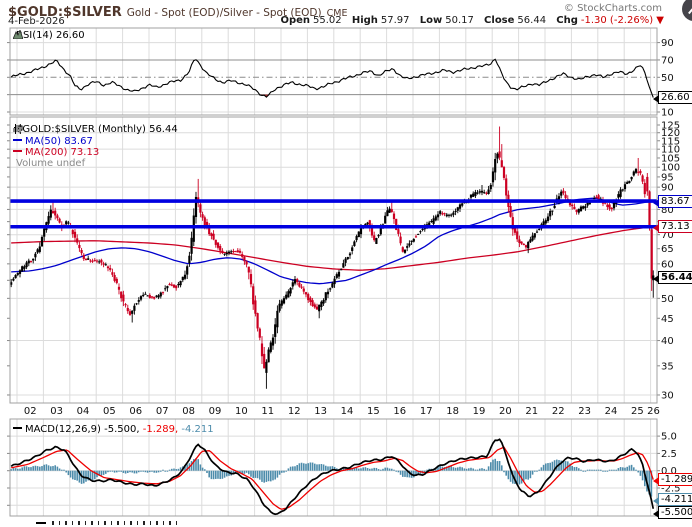 The height and width of the screenshot is (527, 692). I want to click on svg-text: 60, so click(667, 264).